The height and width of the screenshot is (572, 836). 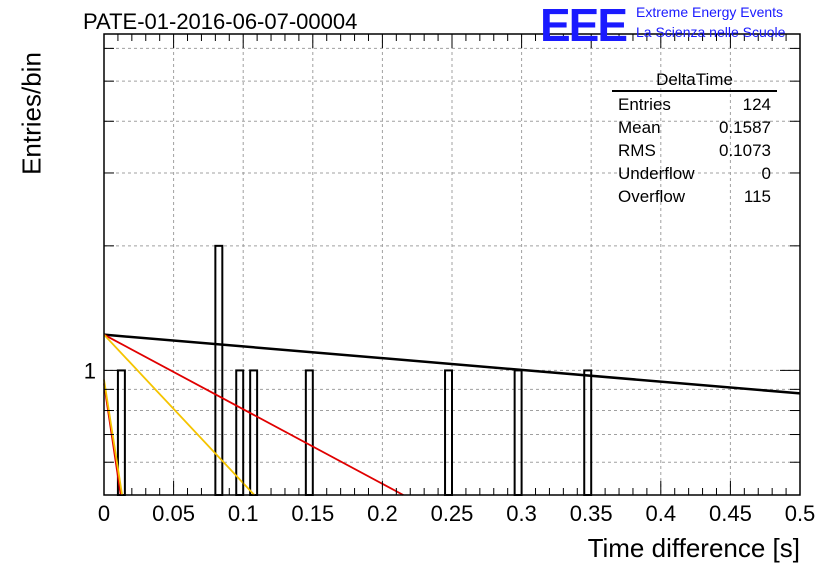 What do you see at coordinates (639, 127) in the screenshot?
I see `stats-label: Mean` at bounding box center [639, 127].